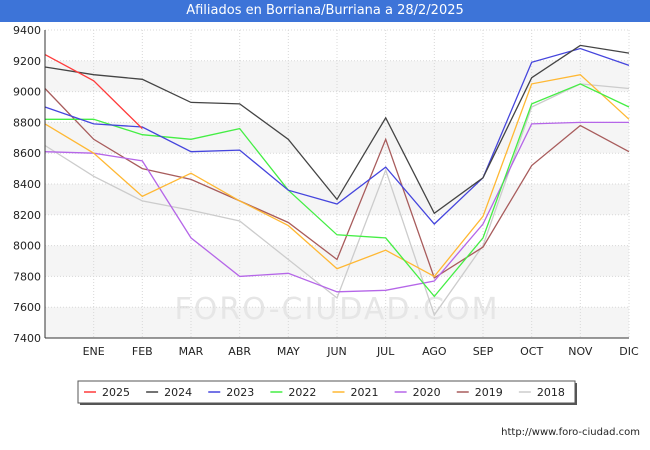 This screenshot has height=450, width=650. What do you see at coordinates (483, 351) in the screenshot?
I see `x-tick-label-SEP: SEP` at bounding box center [483, 351].